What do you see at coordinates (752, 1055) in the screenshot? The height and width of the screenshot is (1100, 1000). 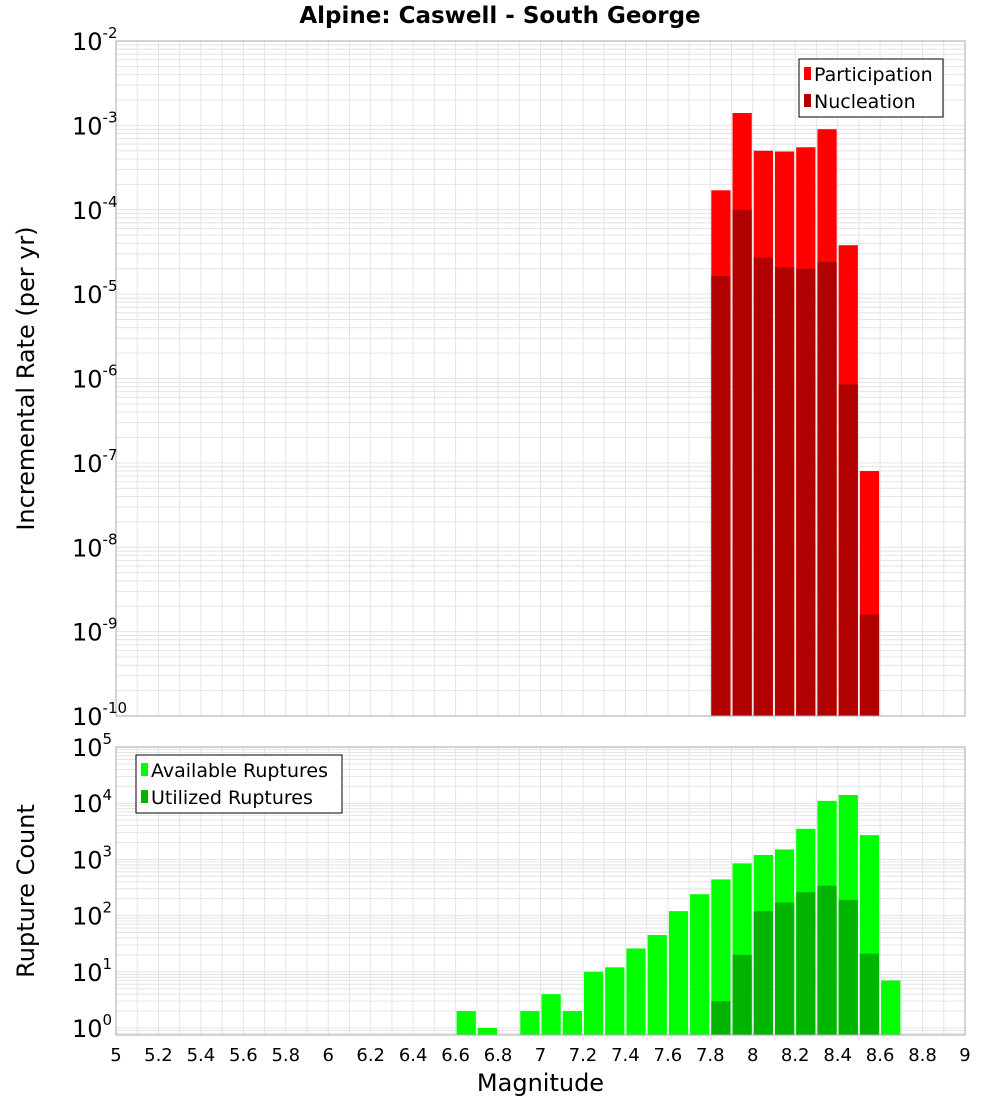 I see `x-tick-label: 8` at bounding box center [752, 1055].